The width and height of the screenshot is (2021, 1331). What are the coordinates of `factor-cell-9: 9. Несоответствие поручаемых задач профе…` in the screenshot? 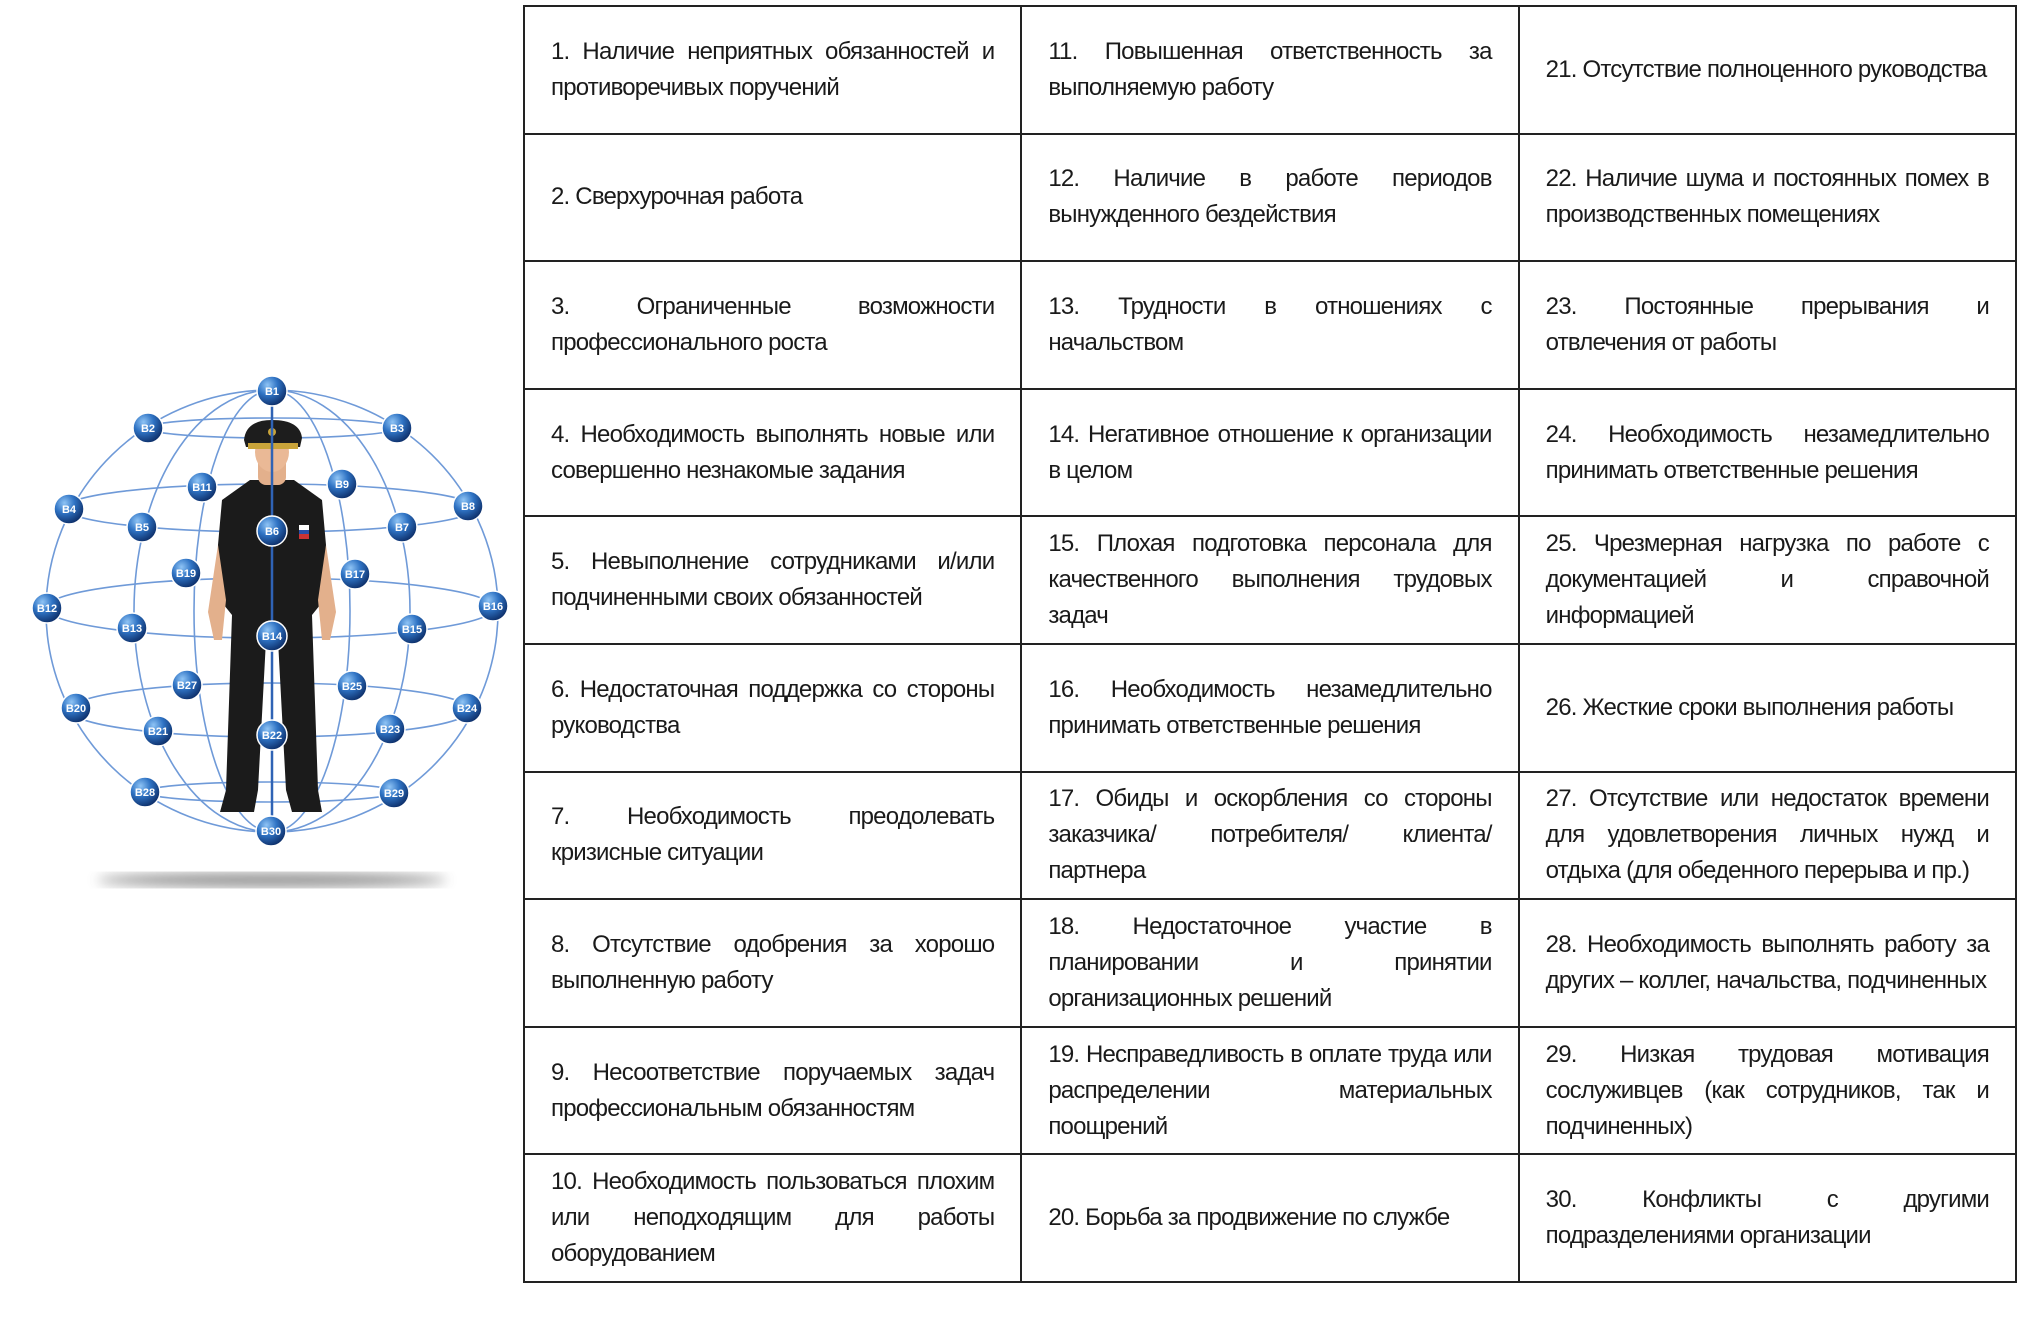 It's located at (772, 1090).